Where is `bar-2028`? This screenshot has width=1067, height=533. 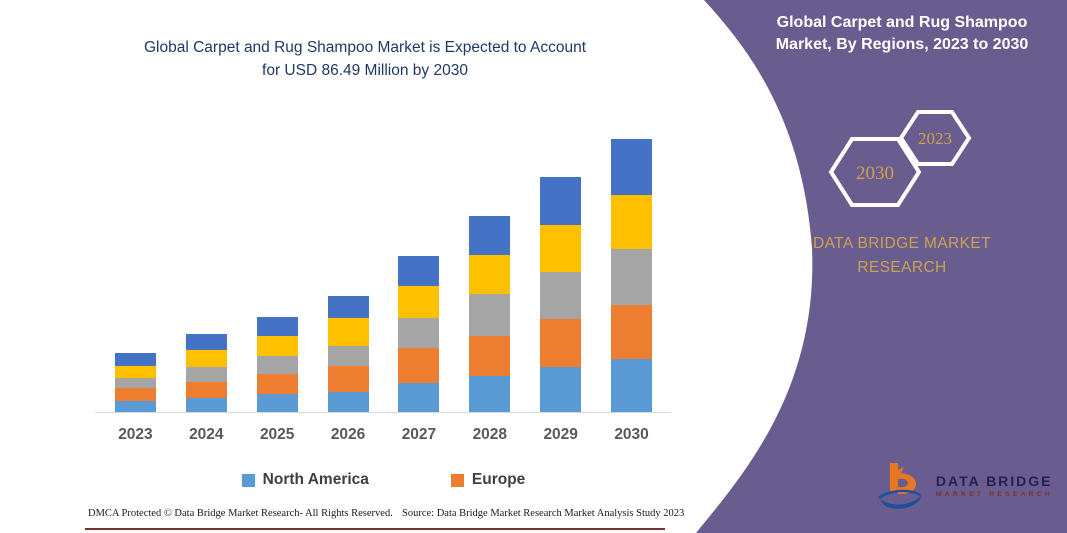 bar-2028 is located at coordinates (490, 314).